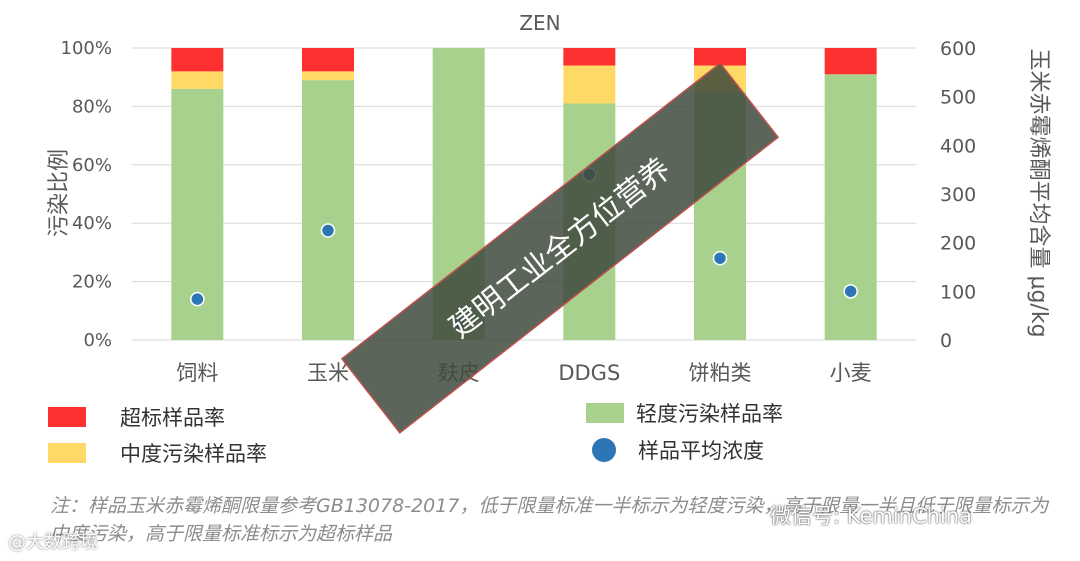  I want to click on right-axis-ticks: 0 100 200 300 400 500 600, so click(958, 195).